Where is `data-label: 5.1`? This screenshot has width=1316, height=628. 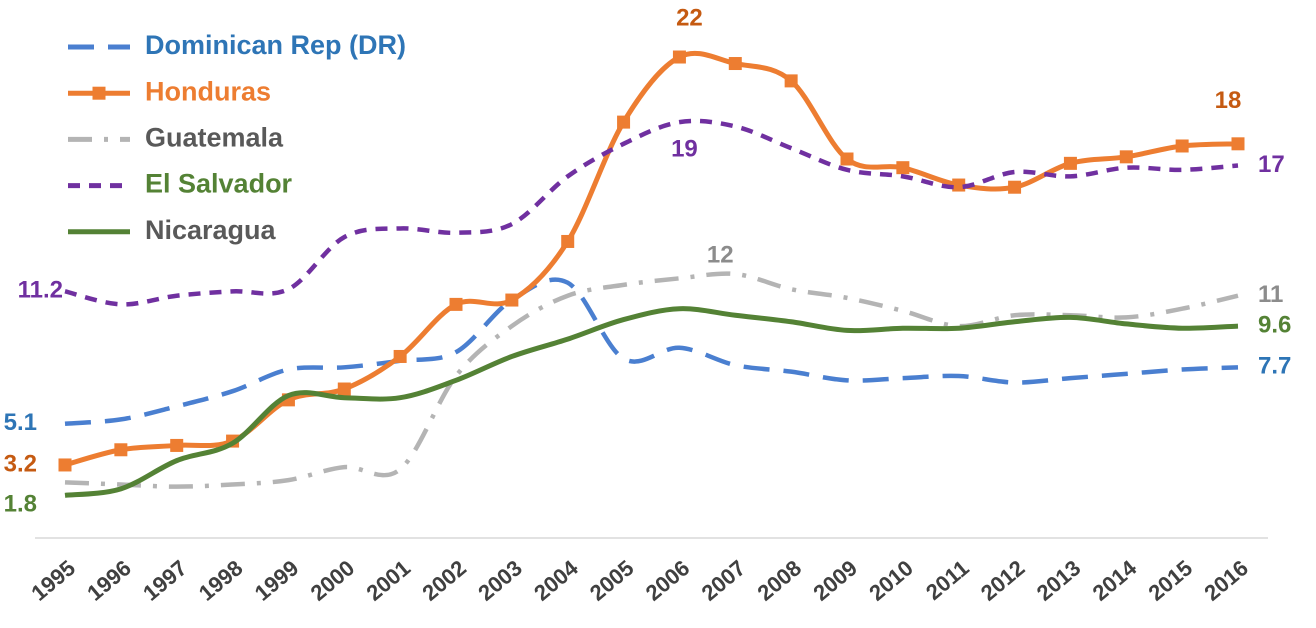
data-label: 5.1 is located at coordinates (20, 422).